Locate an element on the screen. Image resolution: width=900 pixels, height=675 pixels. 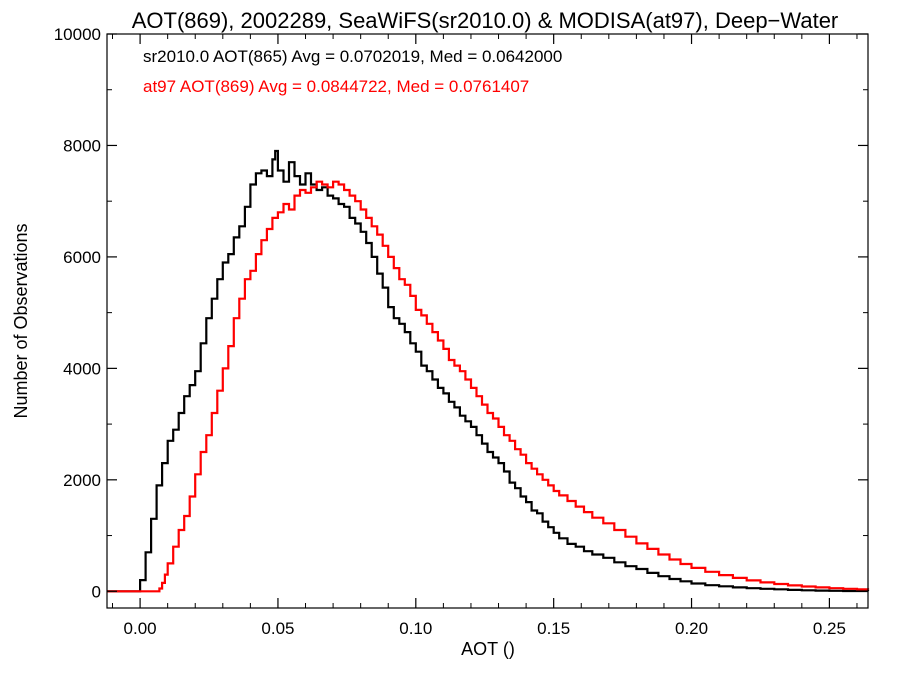
x-tick-label: 0.10 is located at coordinates (415, 628).